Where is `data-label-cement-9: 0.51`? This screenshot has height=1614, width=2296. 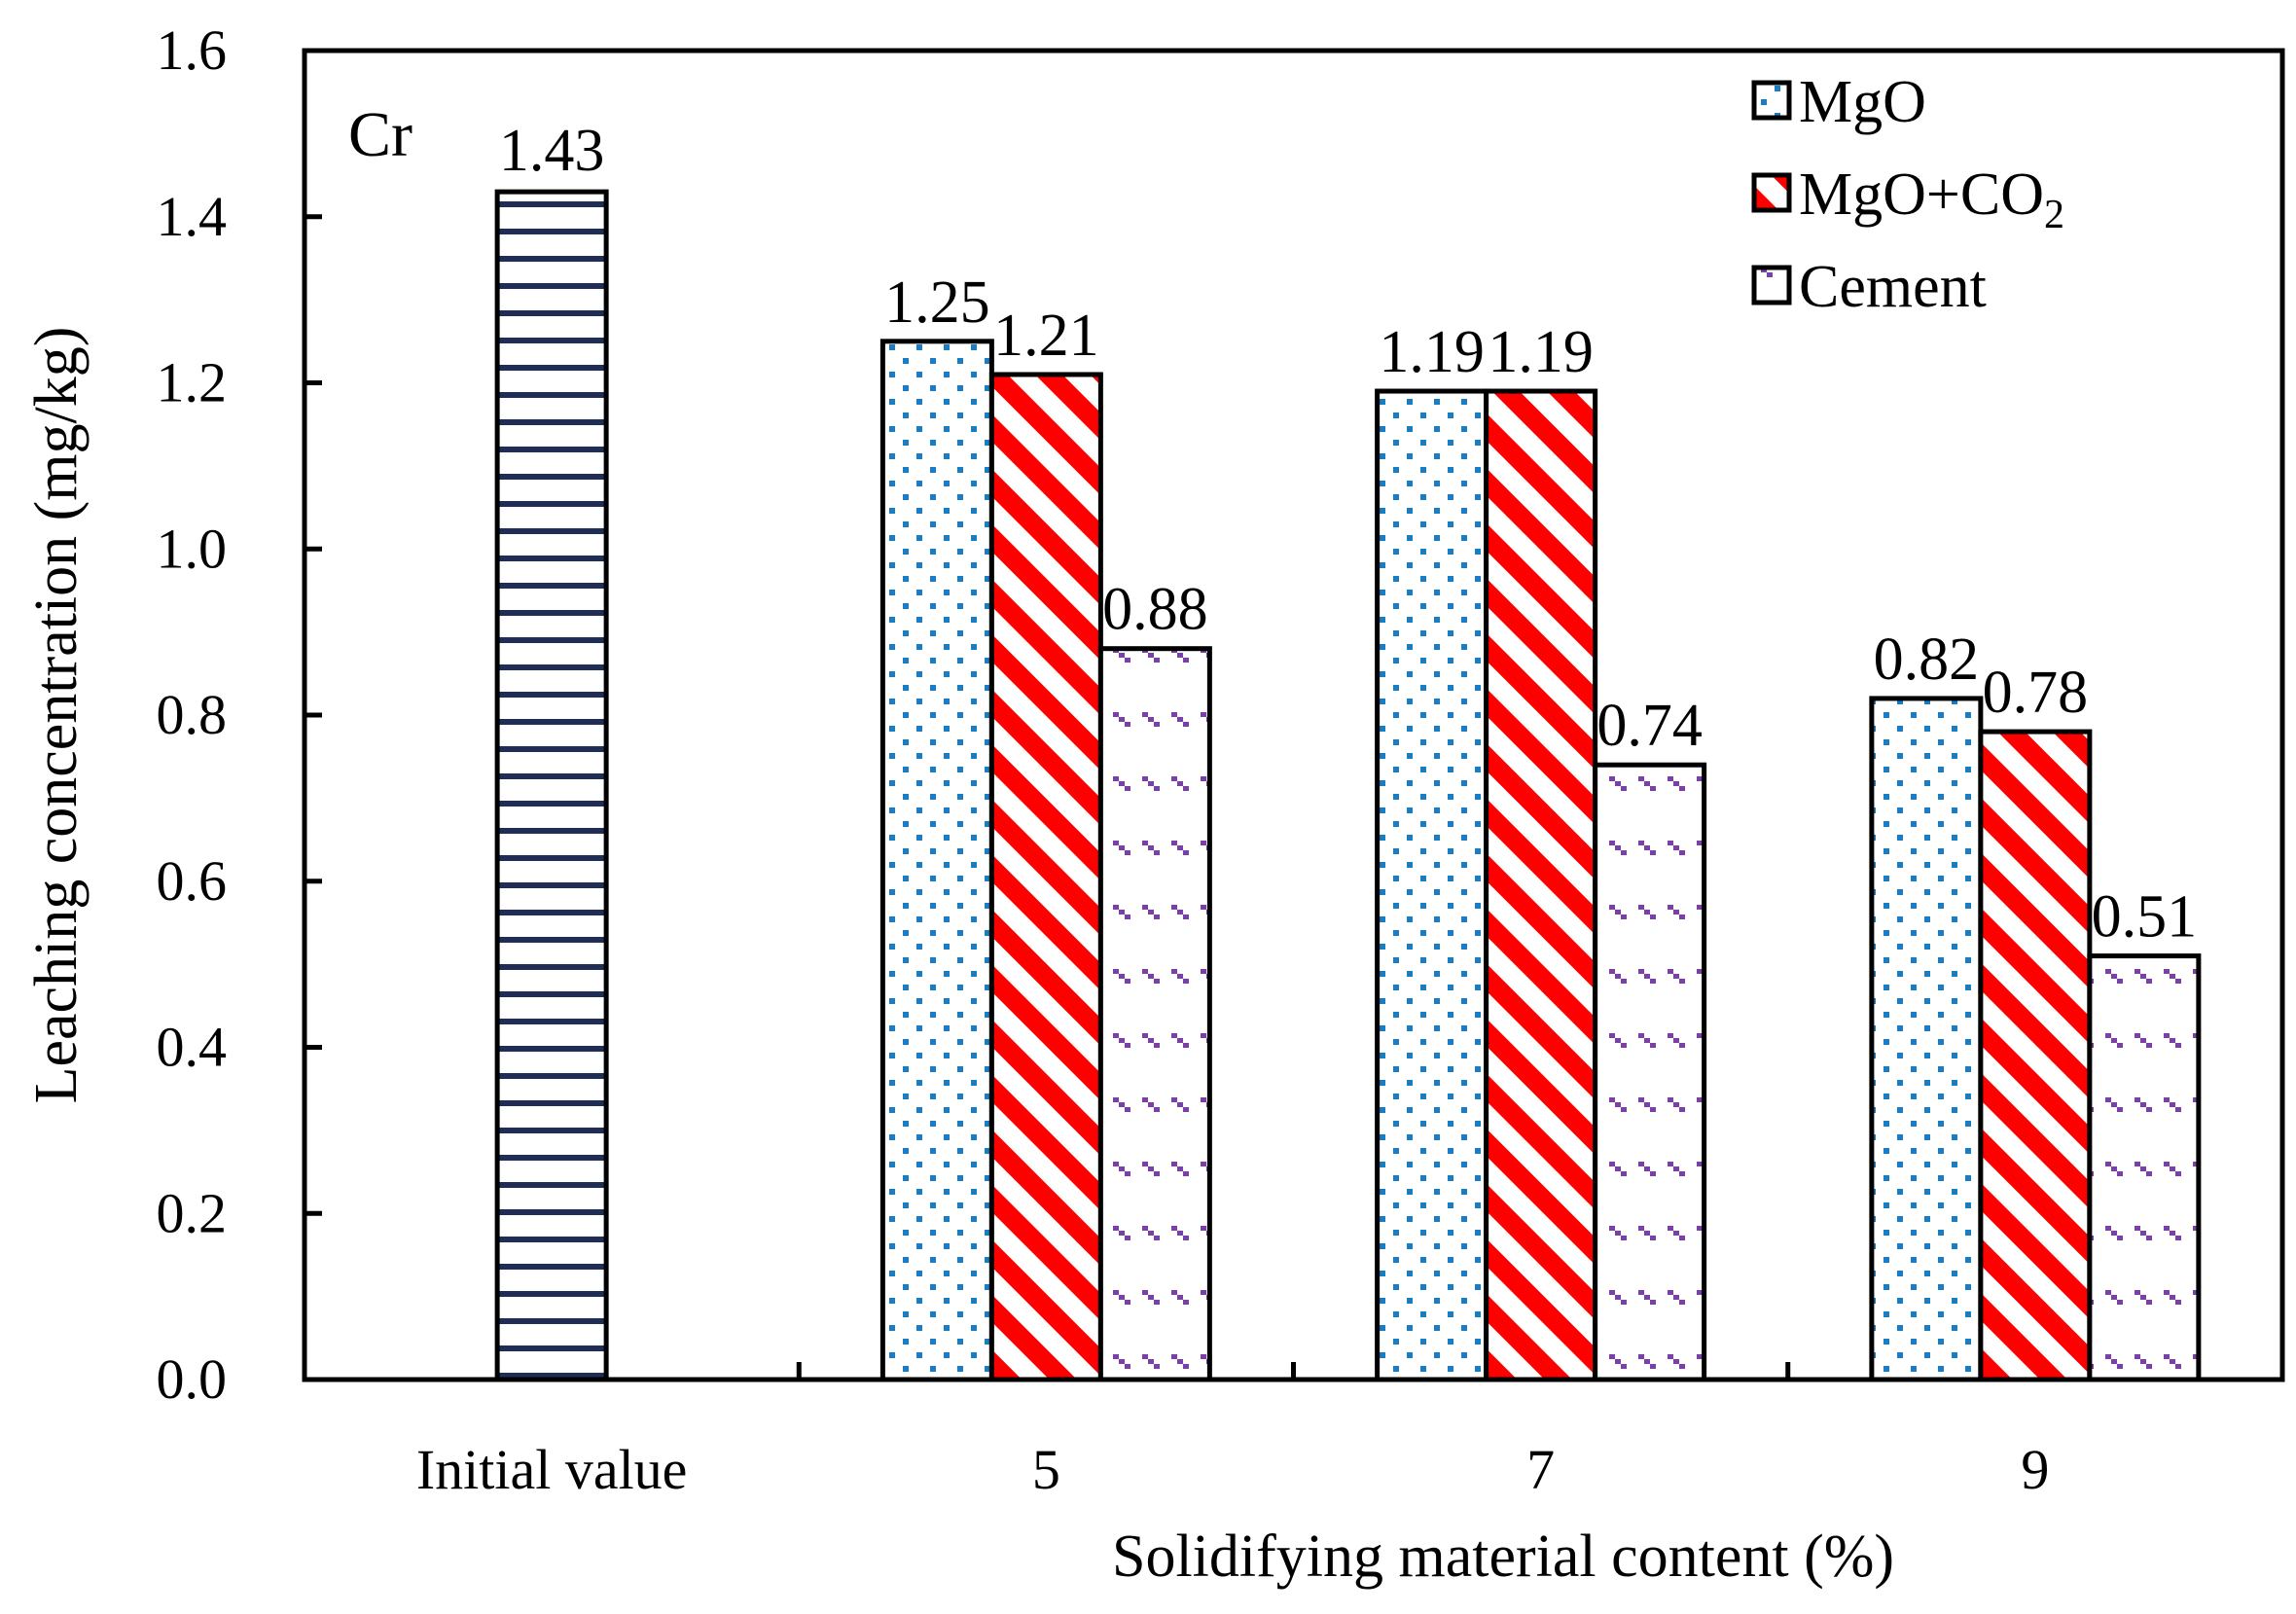 data-label-cement-9: 0.51 is located at coordinates (2145, 917).